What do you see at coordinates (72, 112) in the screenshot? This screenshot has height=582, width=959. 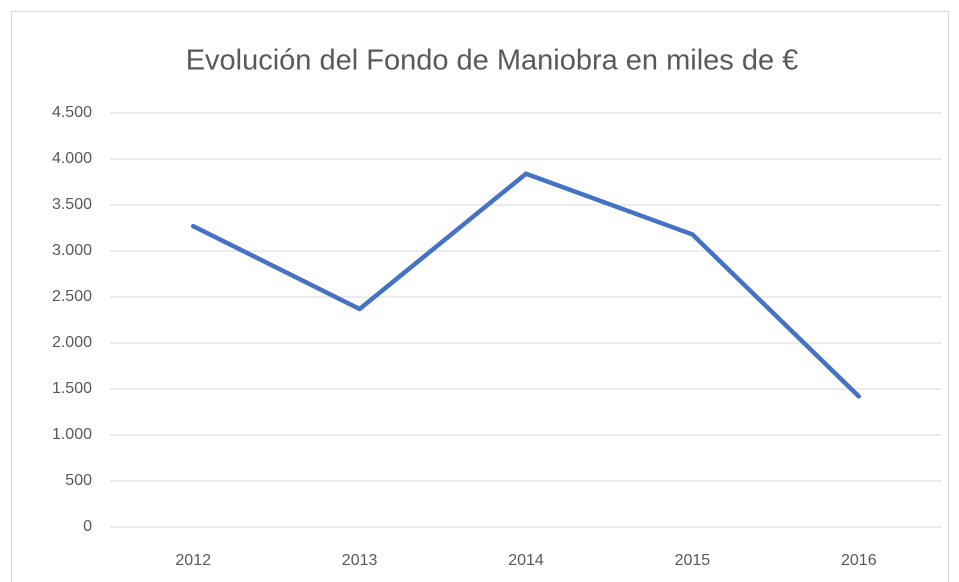 I see `y-tick-label: 4.500` at bounding box center [72, 112].